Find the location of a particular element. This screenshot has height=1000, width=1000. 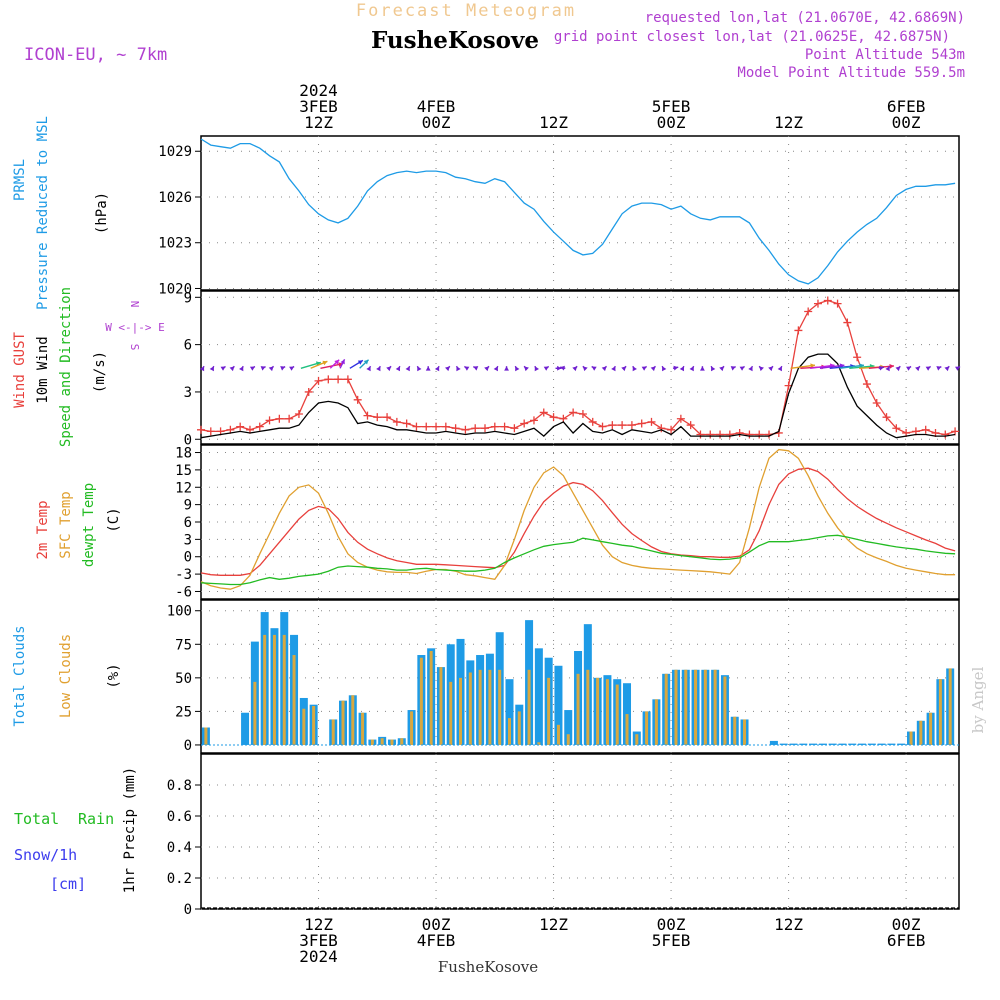

series-line-prmsl is located at coordinates (578, 211).